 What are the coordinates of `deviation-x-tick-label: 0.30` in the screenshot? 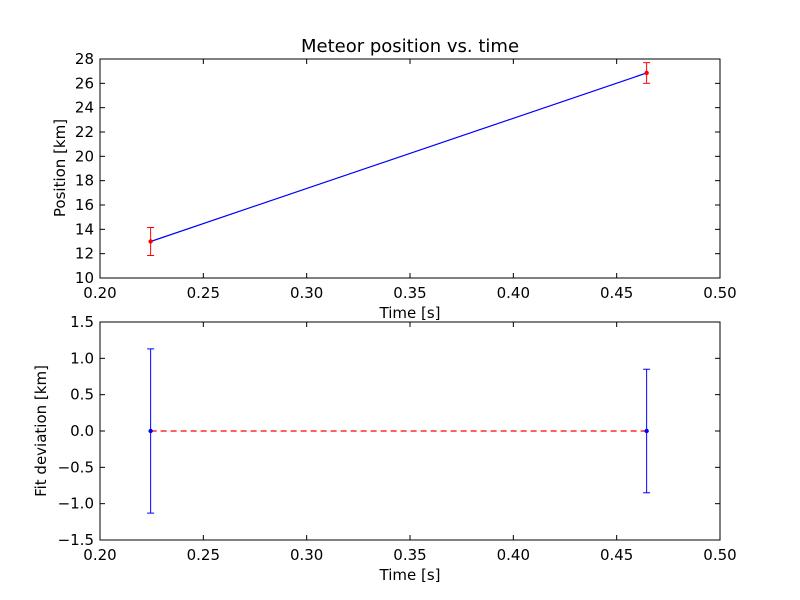 It's located at (306, 555).